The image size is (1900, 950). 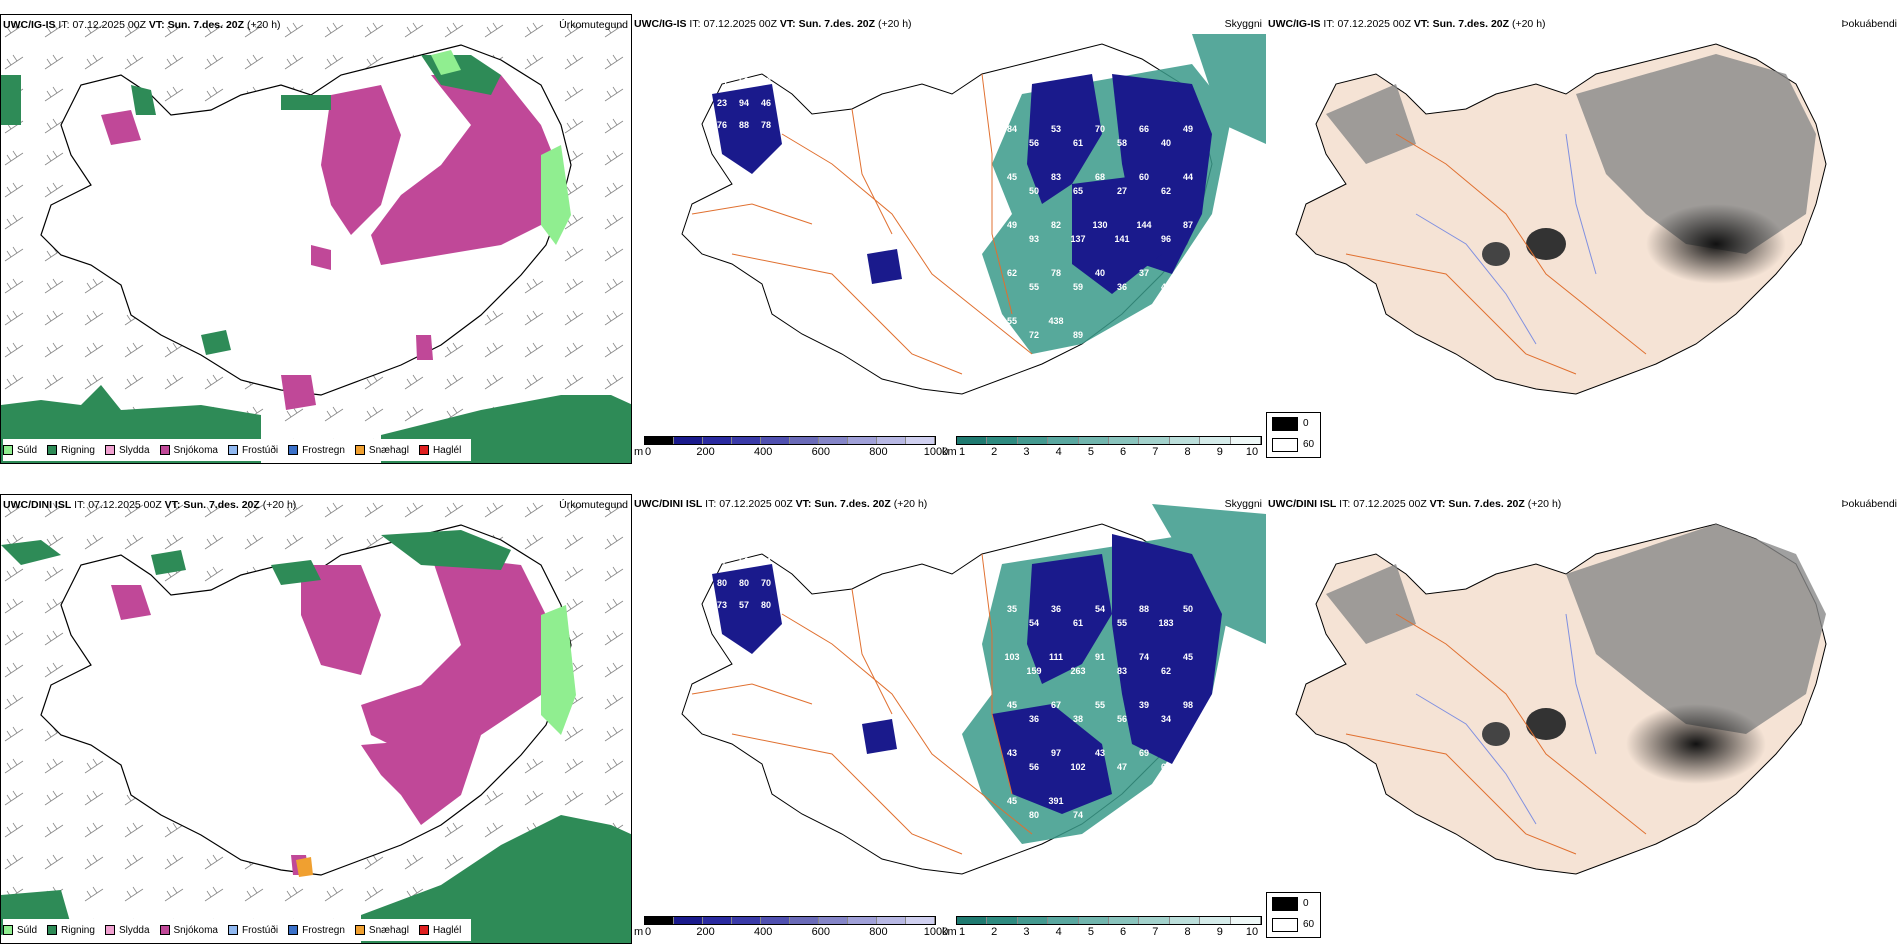 I want to click on scale-tick: 2, so click(x=994, y=452).